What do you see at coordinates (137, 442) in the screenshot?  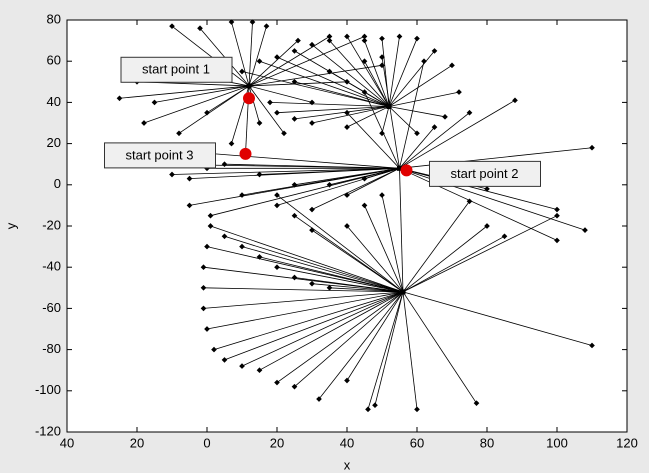 I see `x-tick-label: 20` at bounding box center [137, 442].